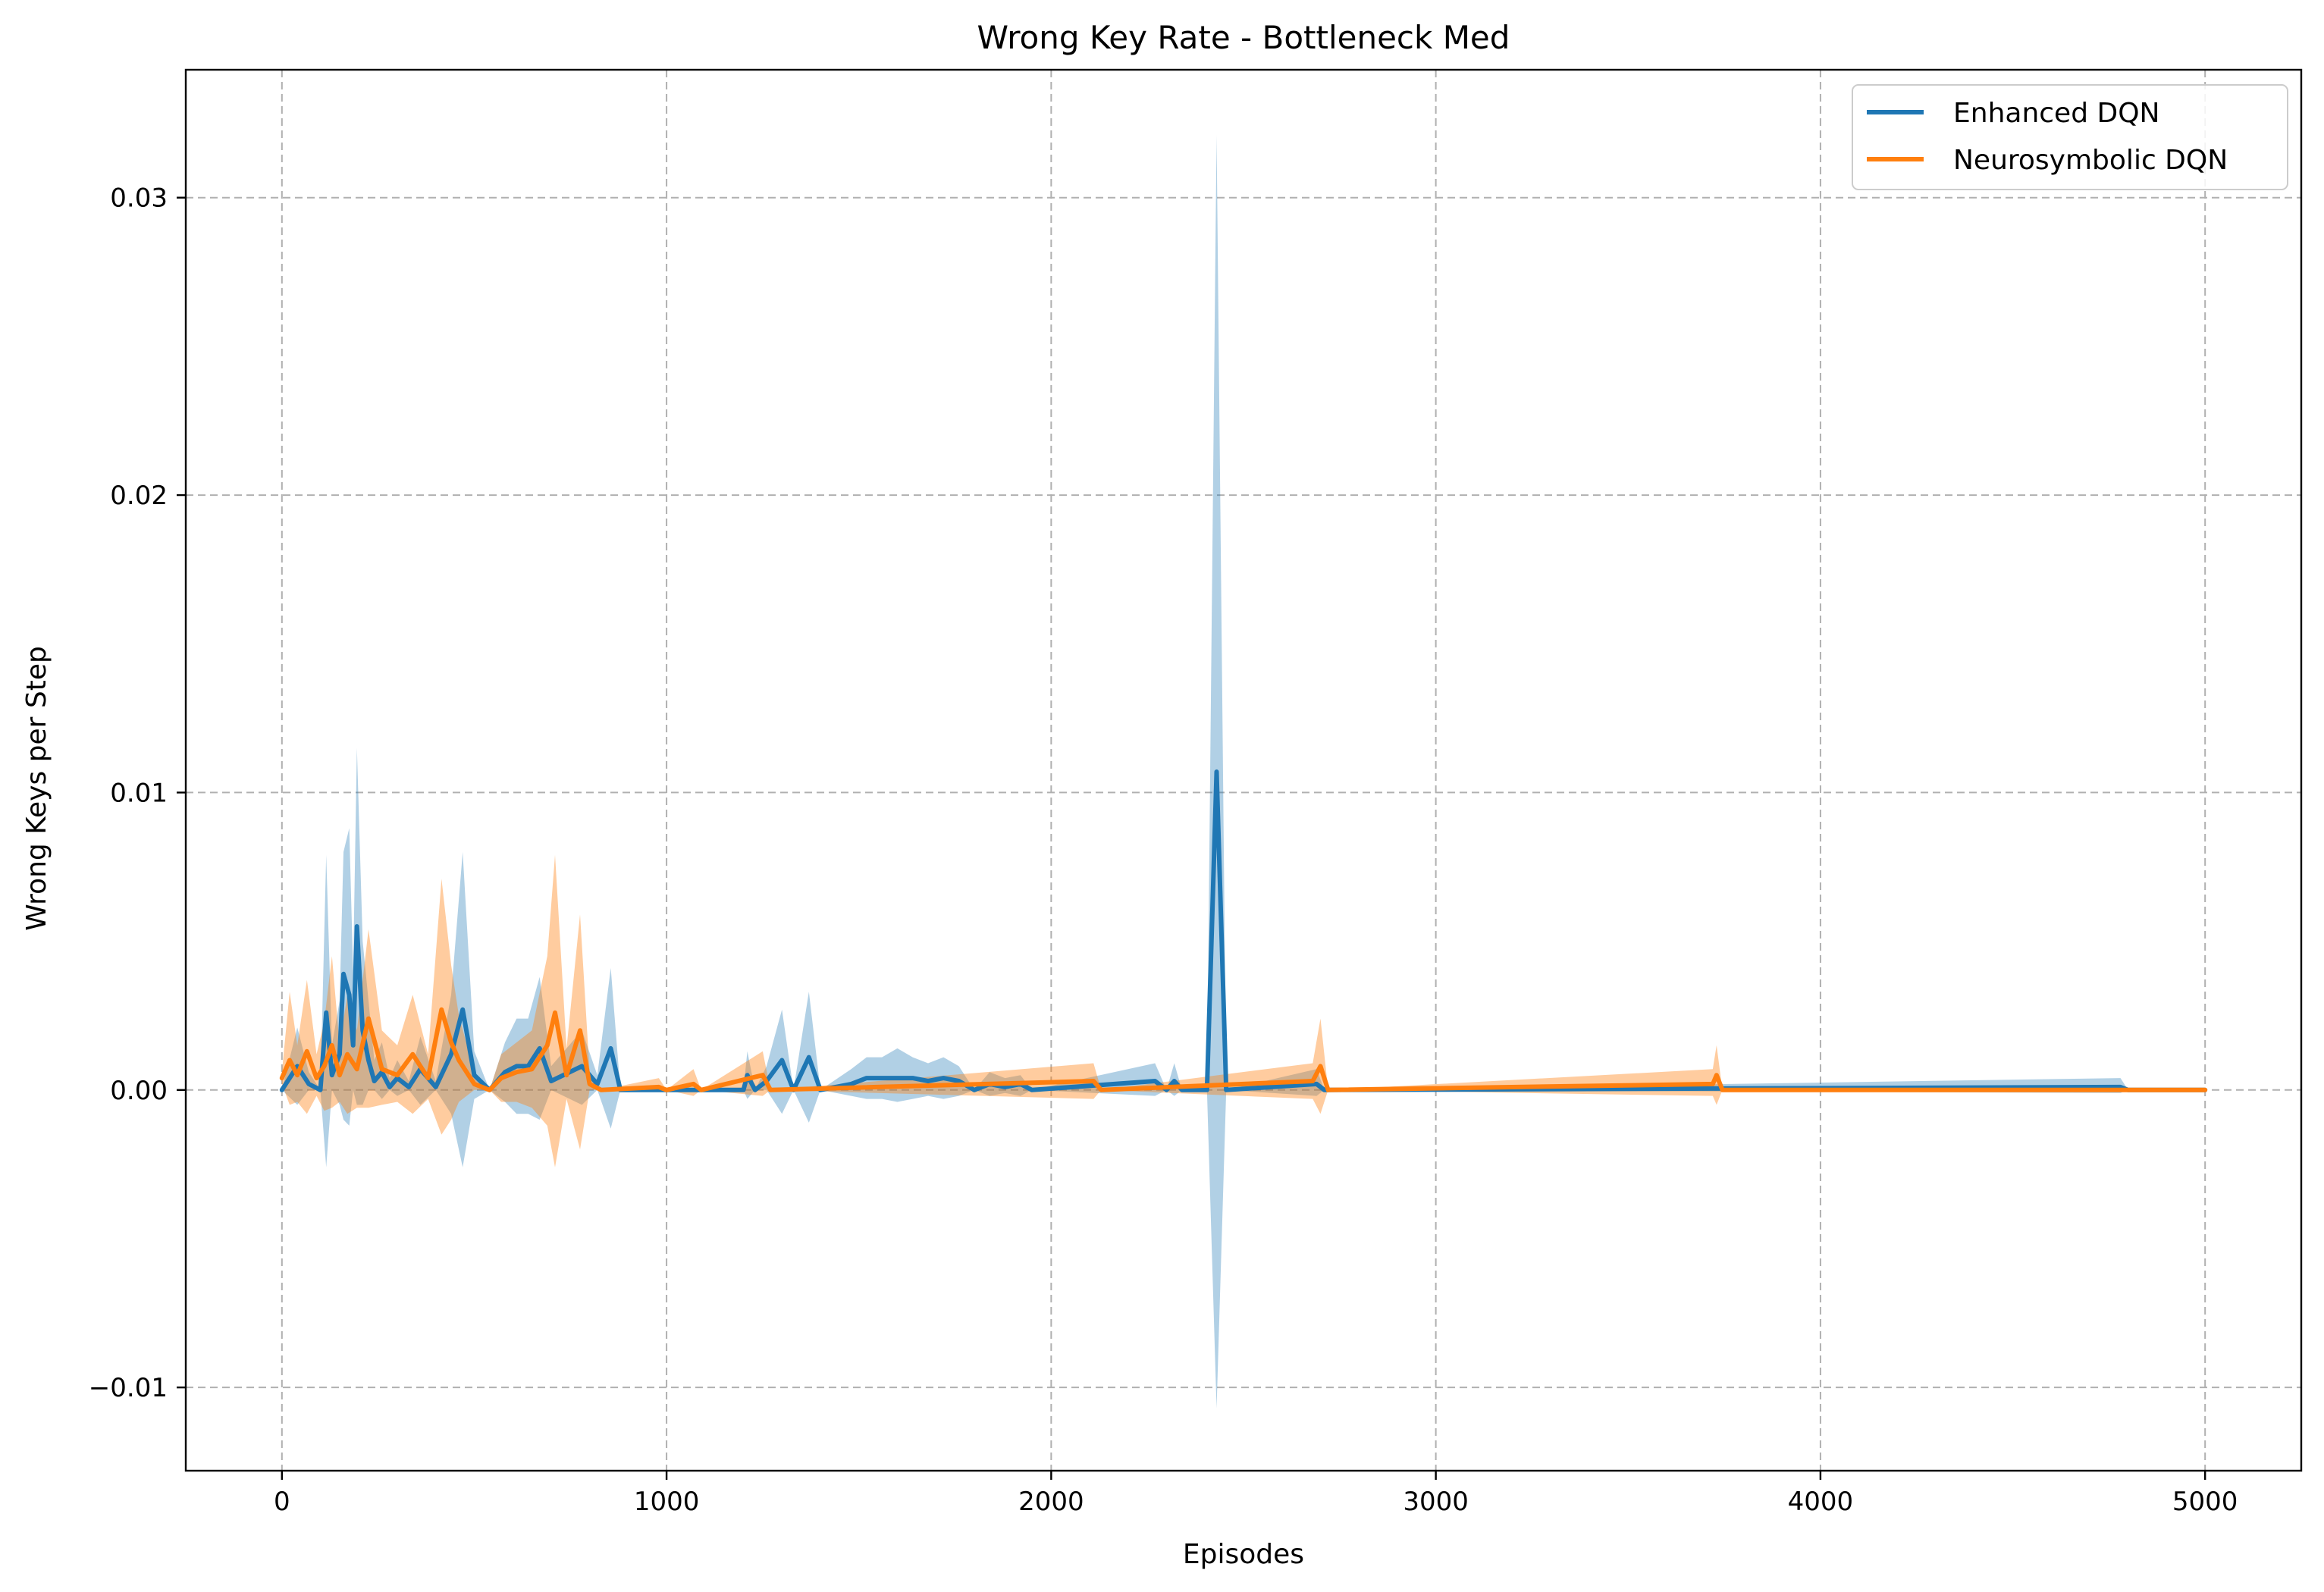 This screenshot has height=1592, width=2324. Describe the element at coordinates (2205, 1502) in the screenshot. I see `x-tick-label: 5000` at that location.